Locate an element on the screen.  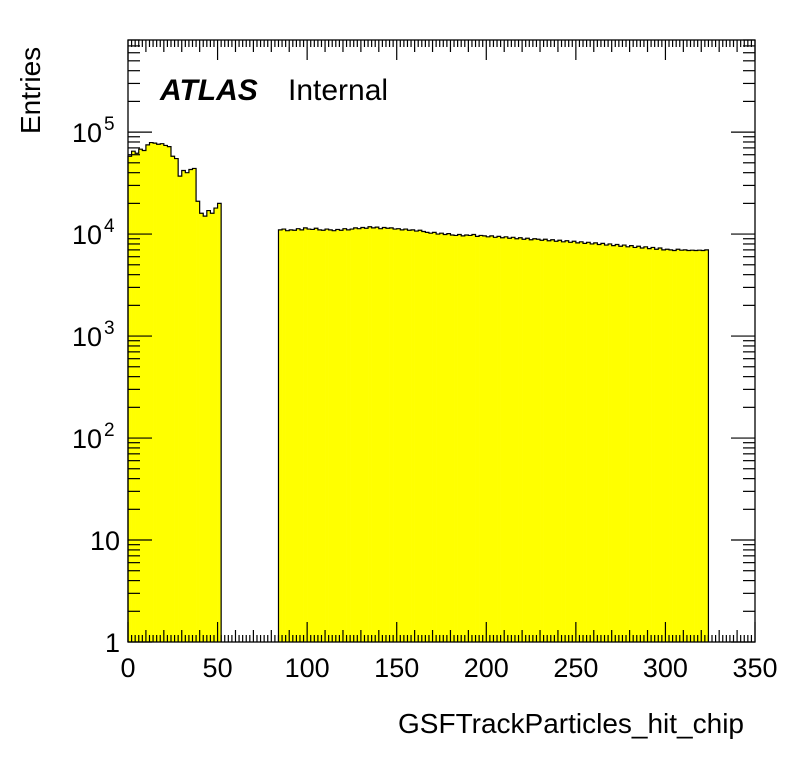
y-tick-label: 1 is located at coordinates (112, 643).